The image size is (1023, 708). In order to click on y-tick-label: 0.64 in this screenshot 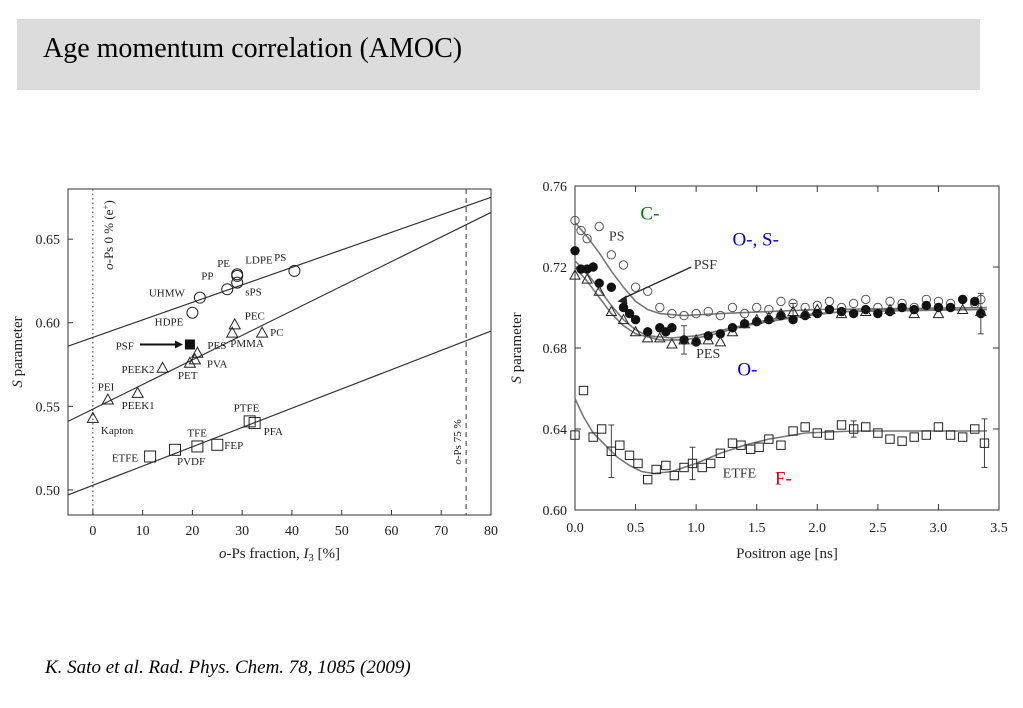, I will do `click(555, 430)`.